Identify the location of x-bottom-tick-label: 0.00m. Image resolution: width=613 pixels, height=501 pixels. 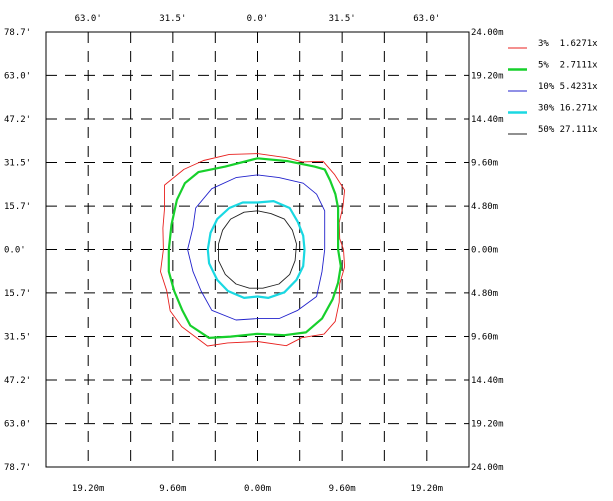
(257, 489).